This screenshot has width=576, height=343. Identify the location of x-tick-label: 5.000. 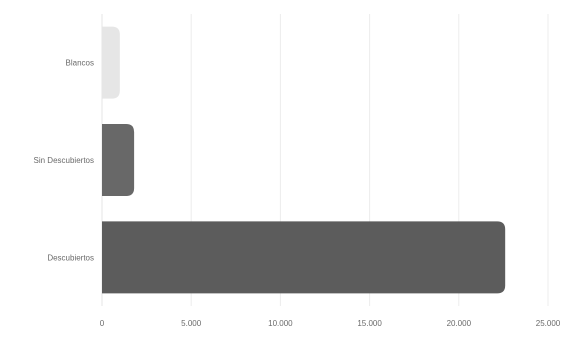
(191, 323).